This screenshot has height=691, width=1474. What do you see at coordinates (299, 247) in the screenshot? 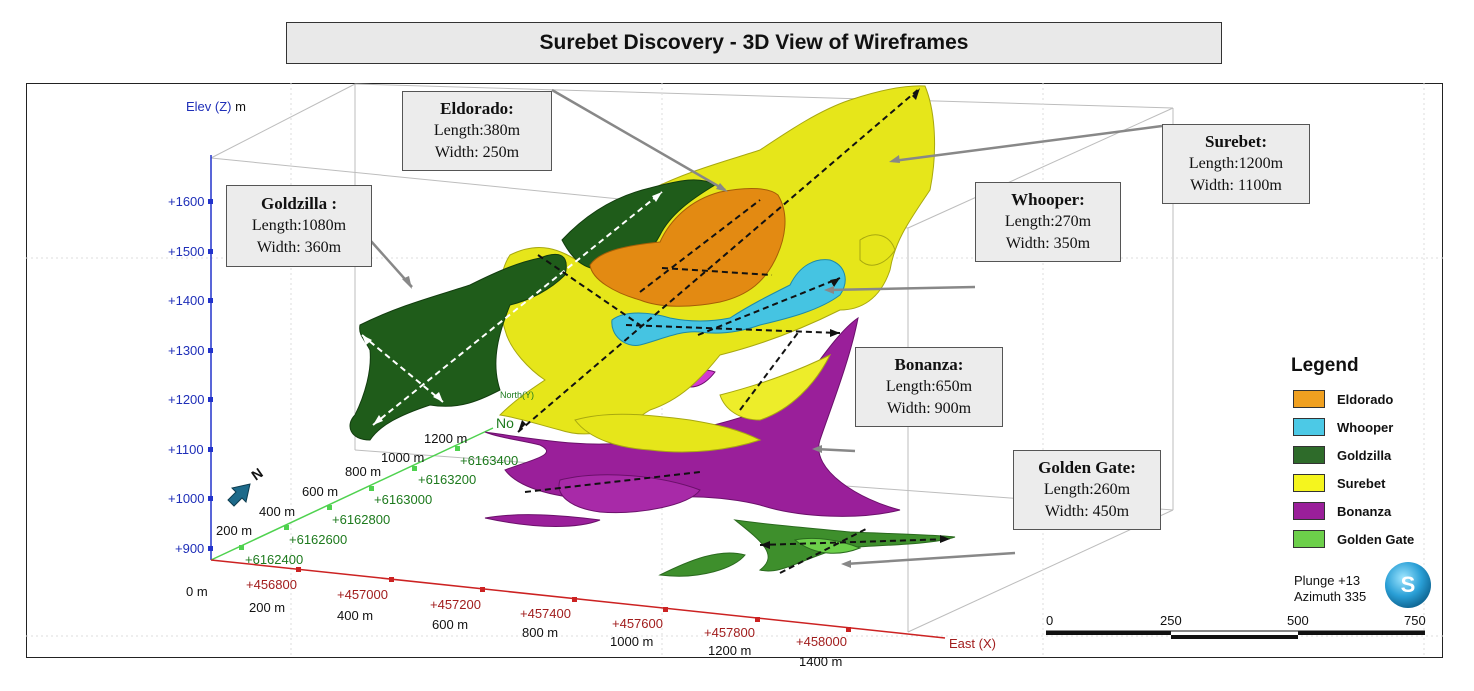
I see `callout-width: Width: 360m` at bounding box center [299, 247].